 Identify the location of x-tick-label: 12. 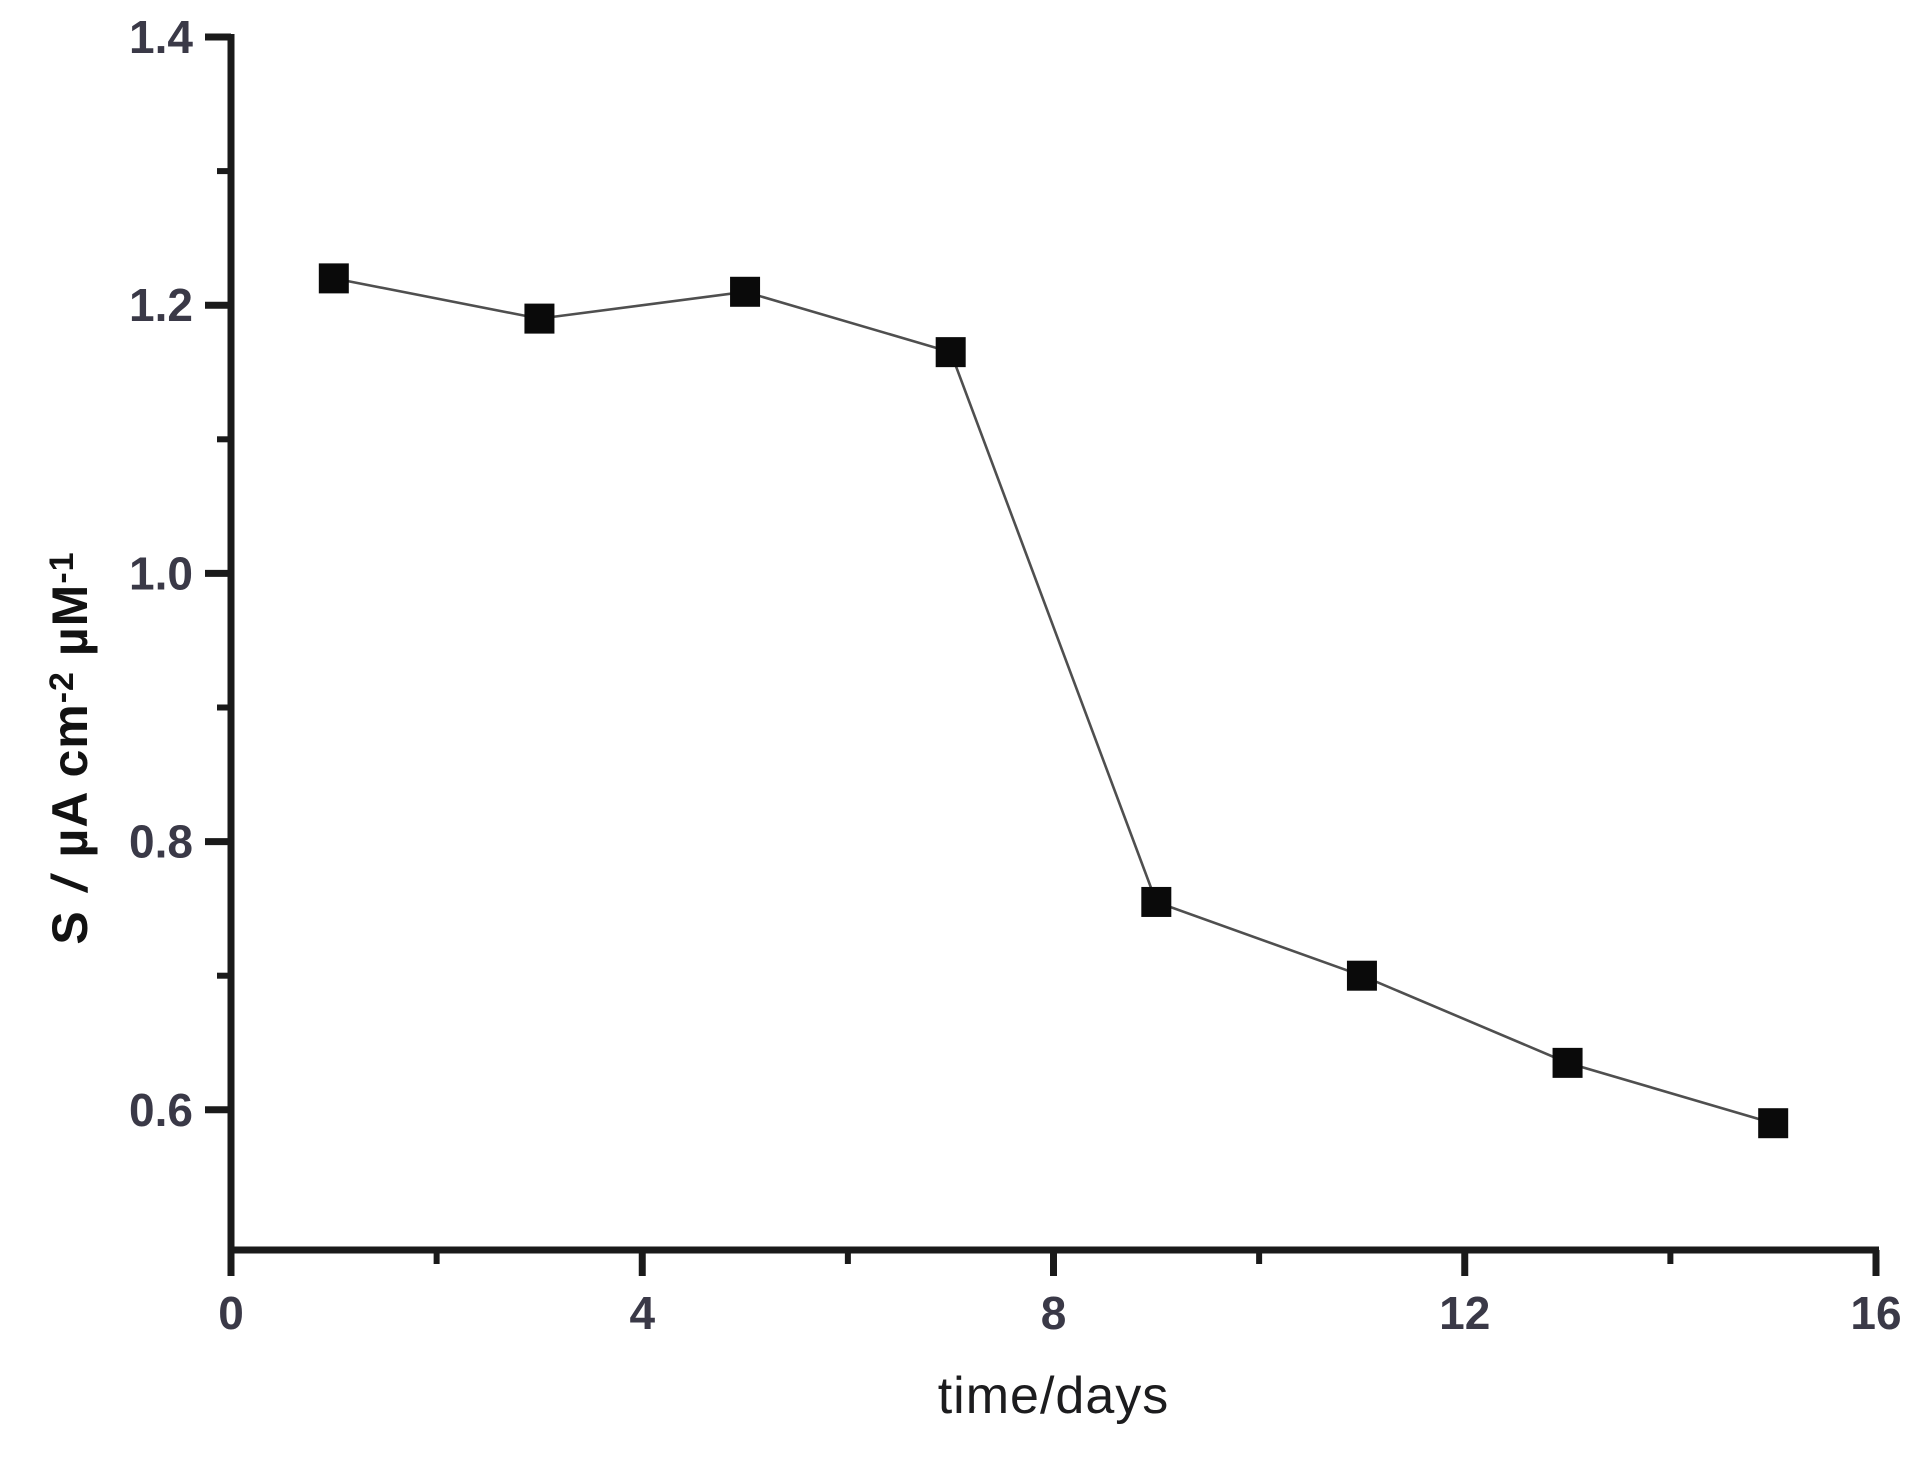
(1464, 1313).